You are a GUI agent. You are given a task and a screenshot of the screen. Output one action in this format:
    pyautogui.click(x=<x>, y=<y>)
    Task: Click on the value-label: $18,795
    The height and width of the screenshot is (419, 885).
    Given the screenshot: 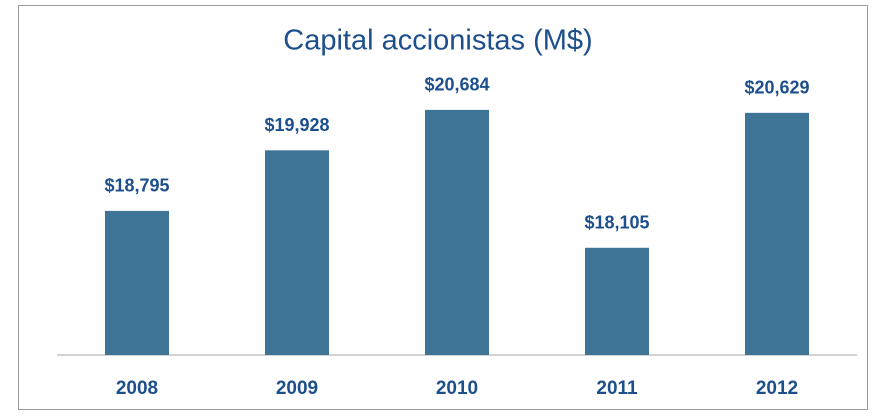 What is the action you would take?
    pyautogui.click(x=136, y=186)
    